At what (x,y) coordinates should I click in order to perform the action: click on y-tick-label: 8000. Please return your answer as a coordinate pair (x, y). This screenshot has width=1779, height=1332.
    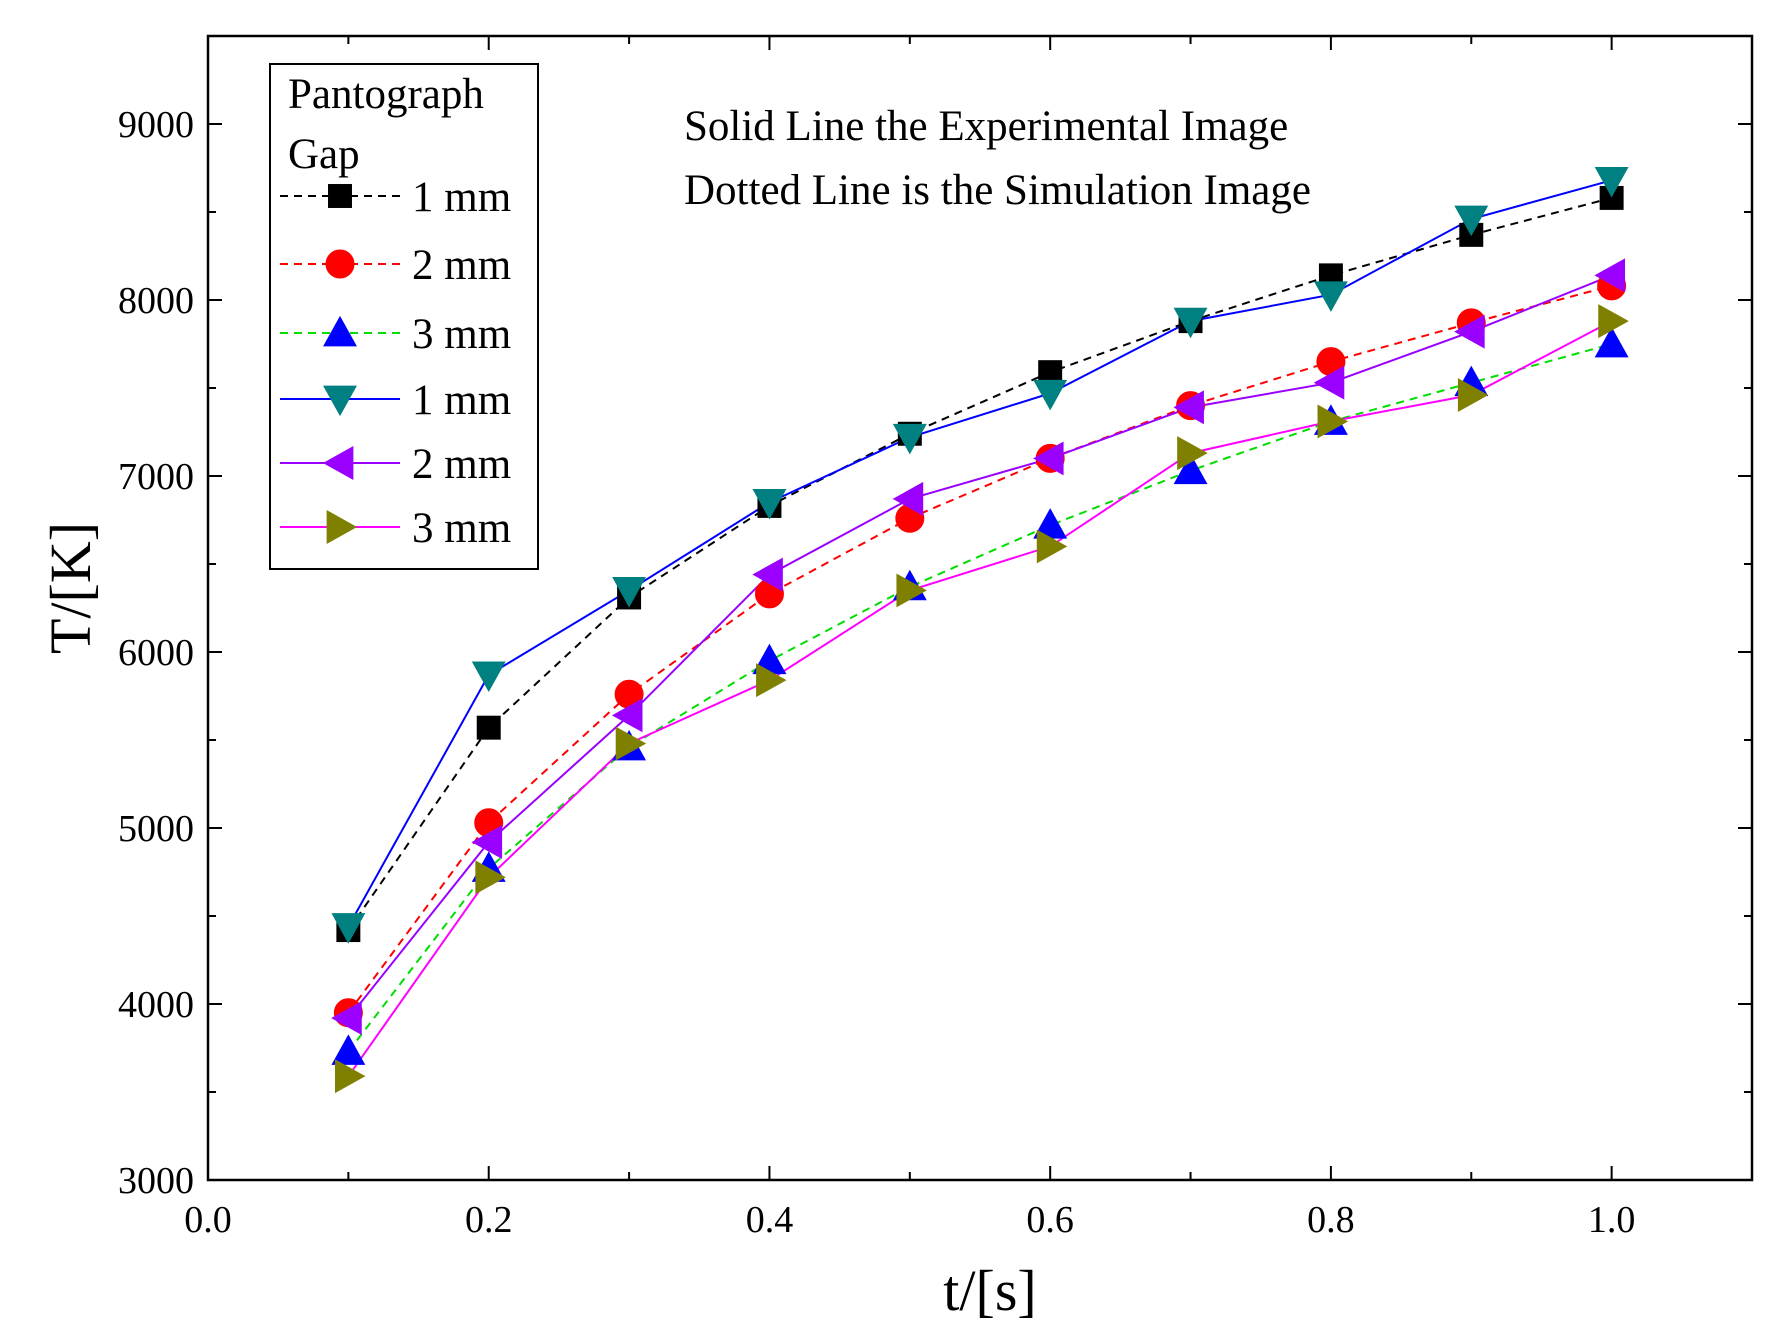
    Looking at the image, I should click on (156, 301).